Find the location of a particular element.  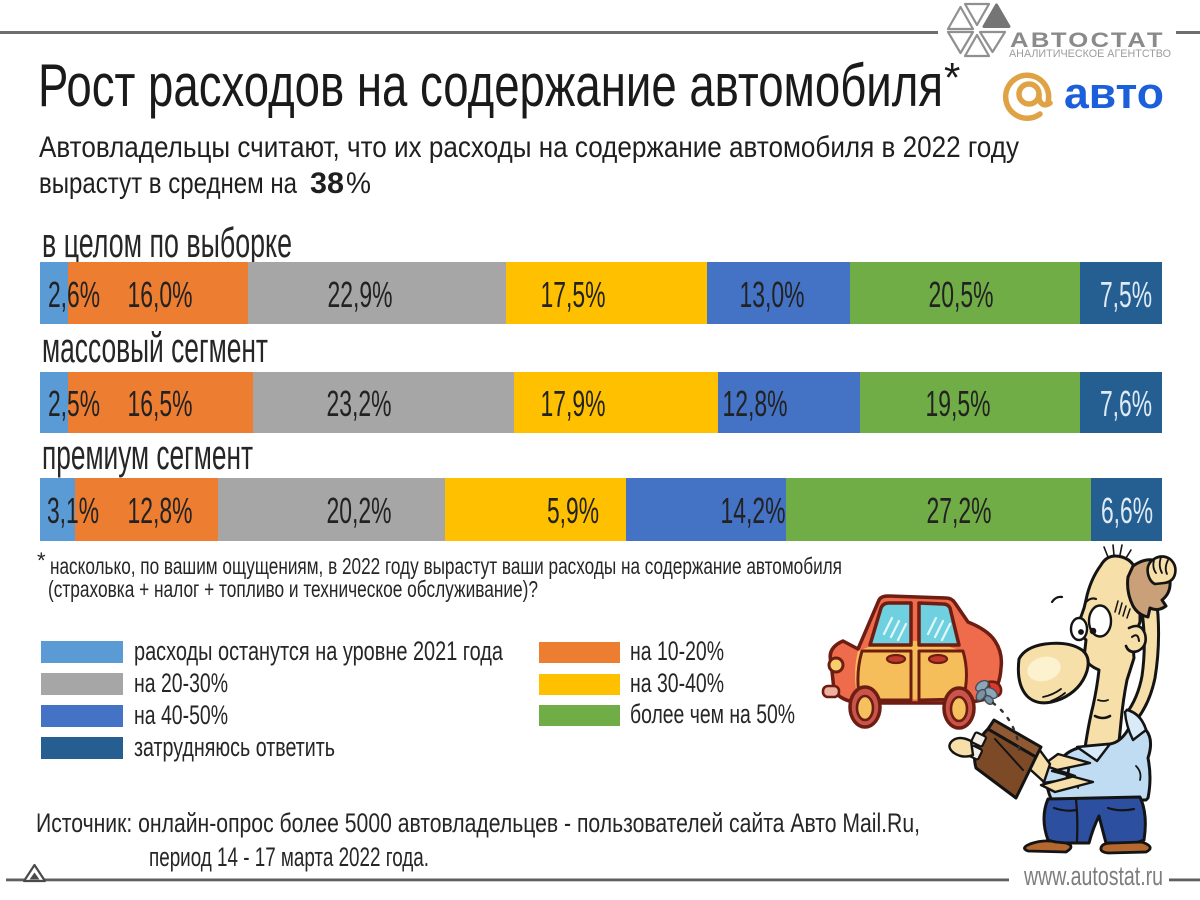

svg-text: массовый сегмент is located at coordinates (155, 347).